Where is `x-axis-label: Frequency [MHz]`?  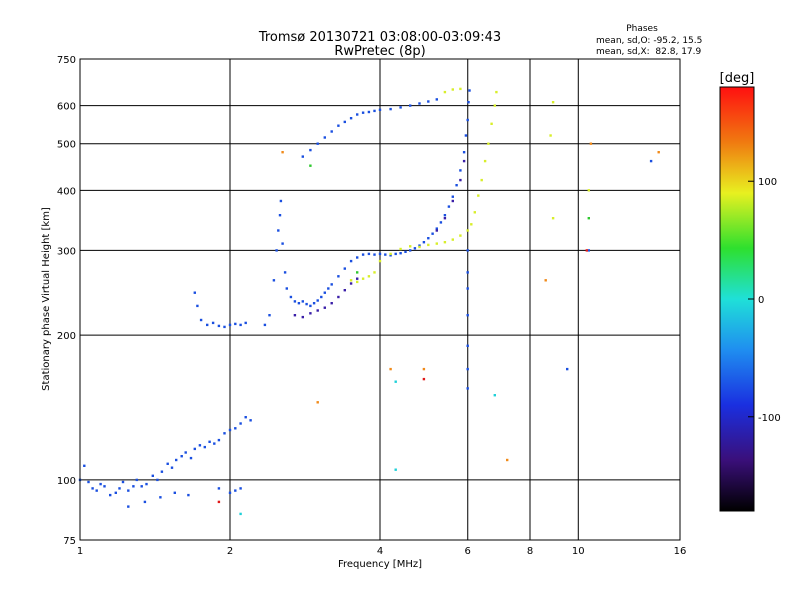
x-axis-label: Frequency [MHz] is located at coordinates (380, 564).